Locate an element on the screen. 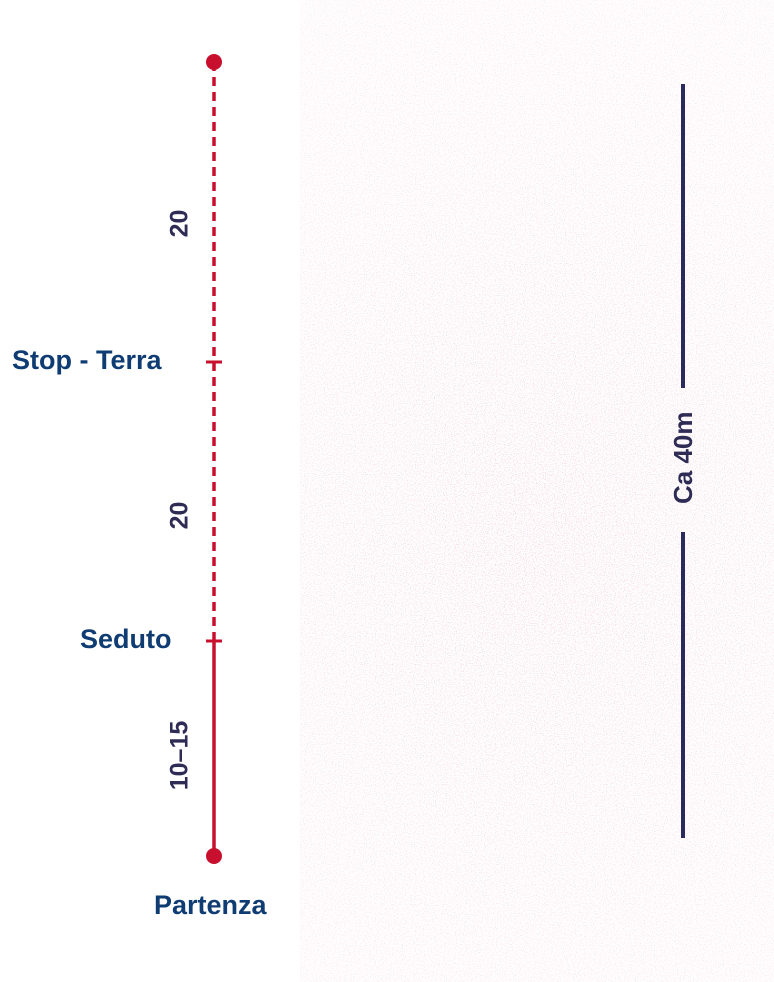 The width and height of the screenshot is (774, 982). stop-terra-label: Stop - Terra is located at coordinates (87, 360).